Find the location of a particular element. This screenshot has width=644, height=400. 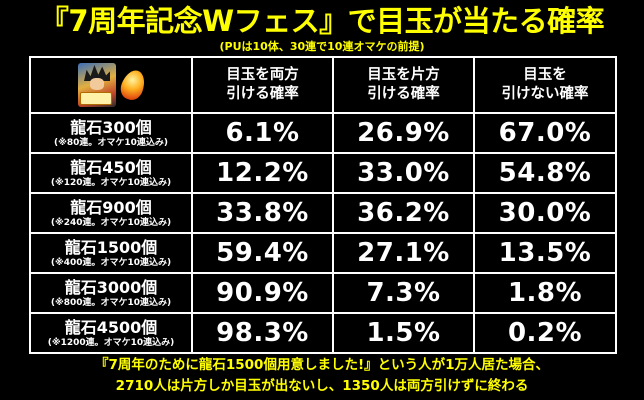

page-subtitle: (PUは10体、30連で10連オマケの前提) is located at coordinates (322, 46).